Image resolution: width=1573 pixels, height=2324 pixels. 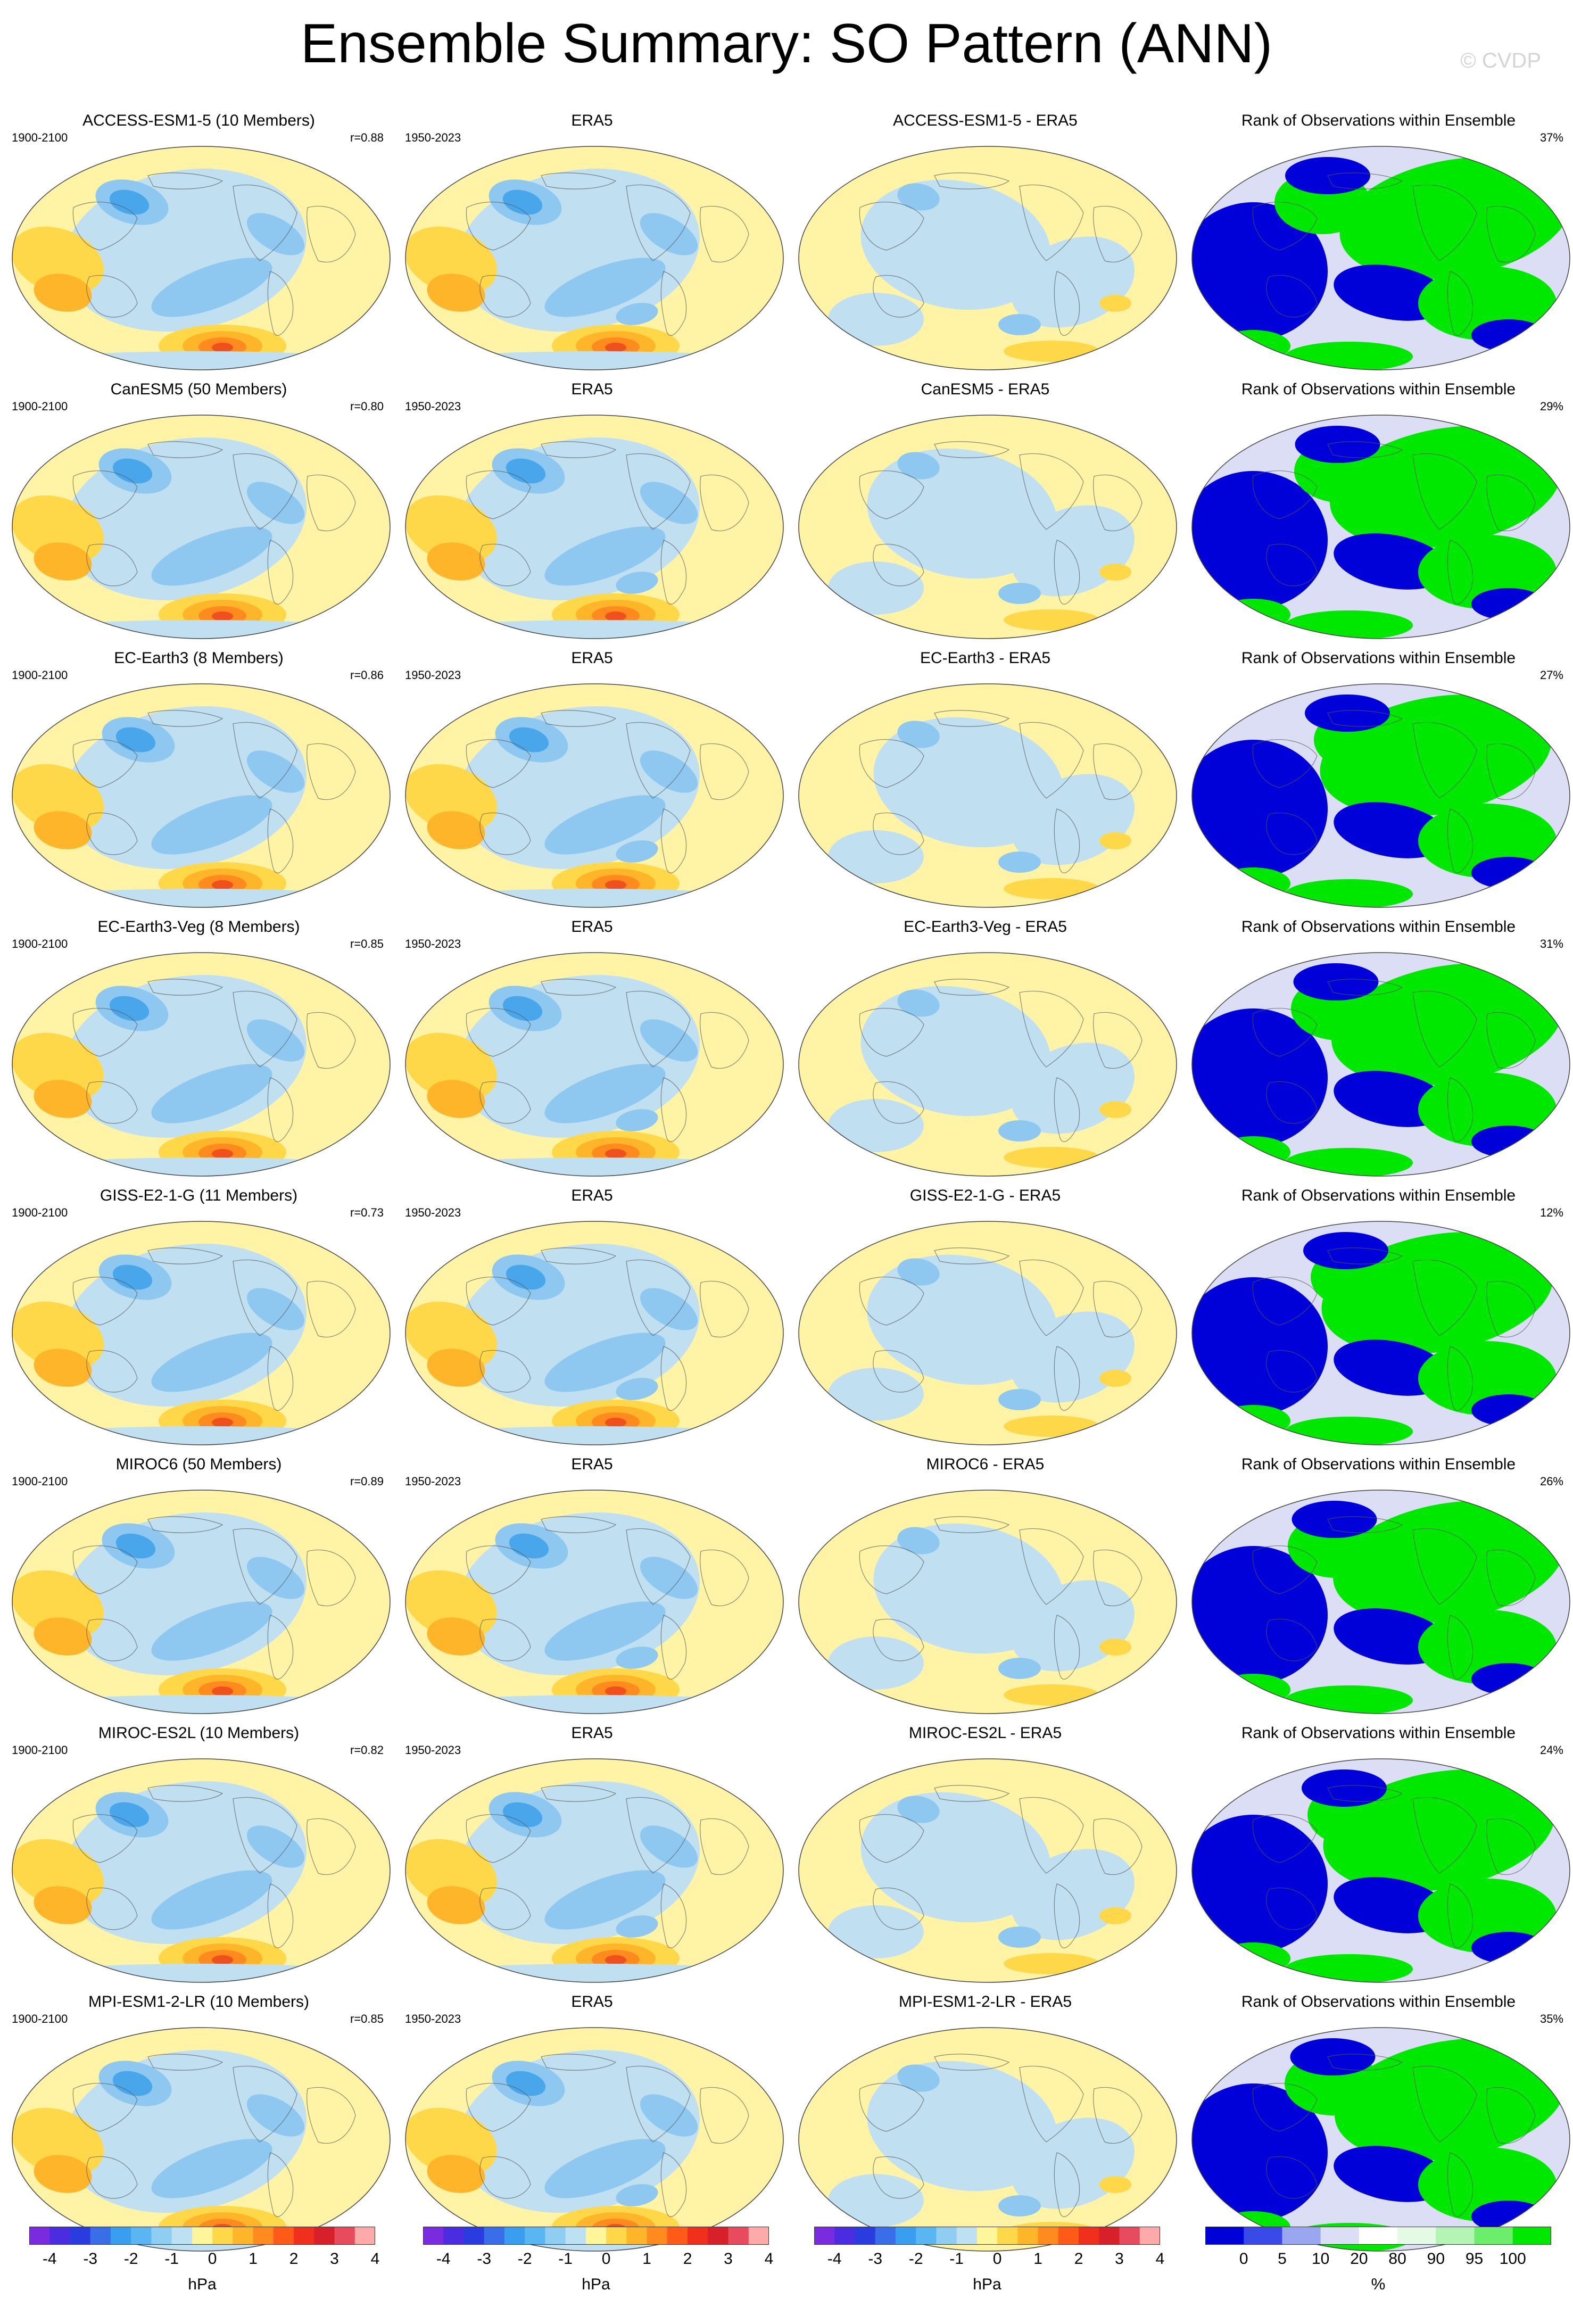 I want to click on panel-obs-row-8: ERA5 1950-2023, so click(x=592, y=2122).